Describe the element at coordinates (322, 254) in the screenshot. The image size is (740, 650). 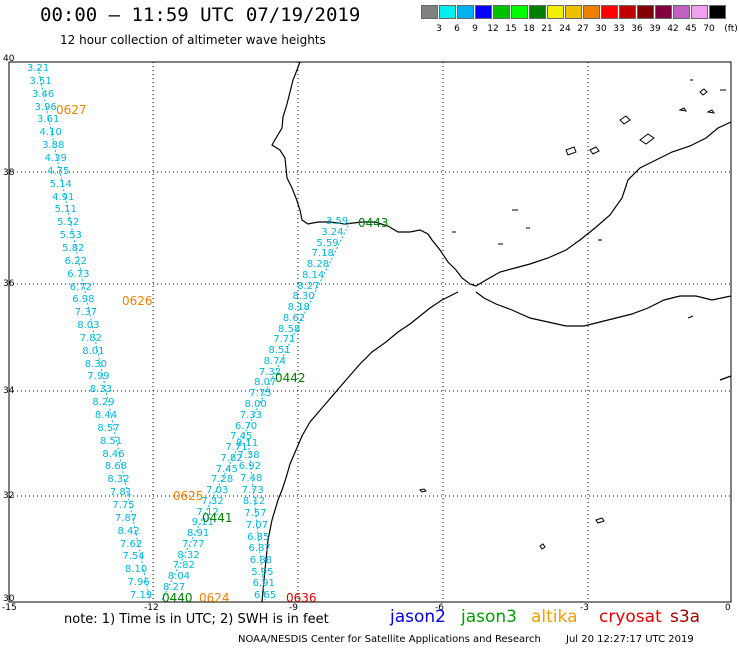
I see `wave-height-value-b: 7.18` at that location.